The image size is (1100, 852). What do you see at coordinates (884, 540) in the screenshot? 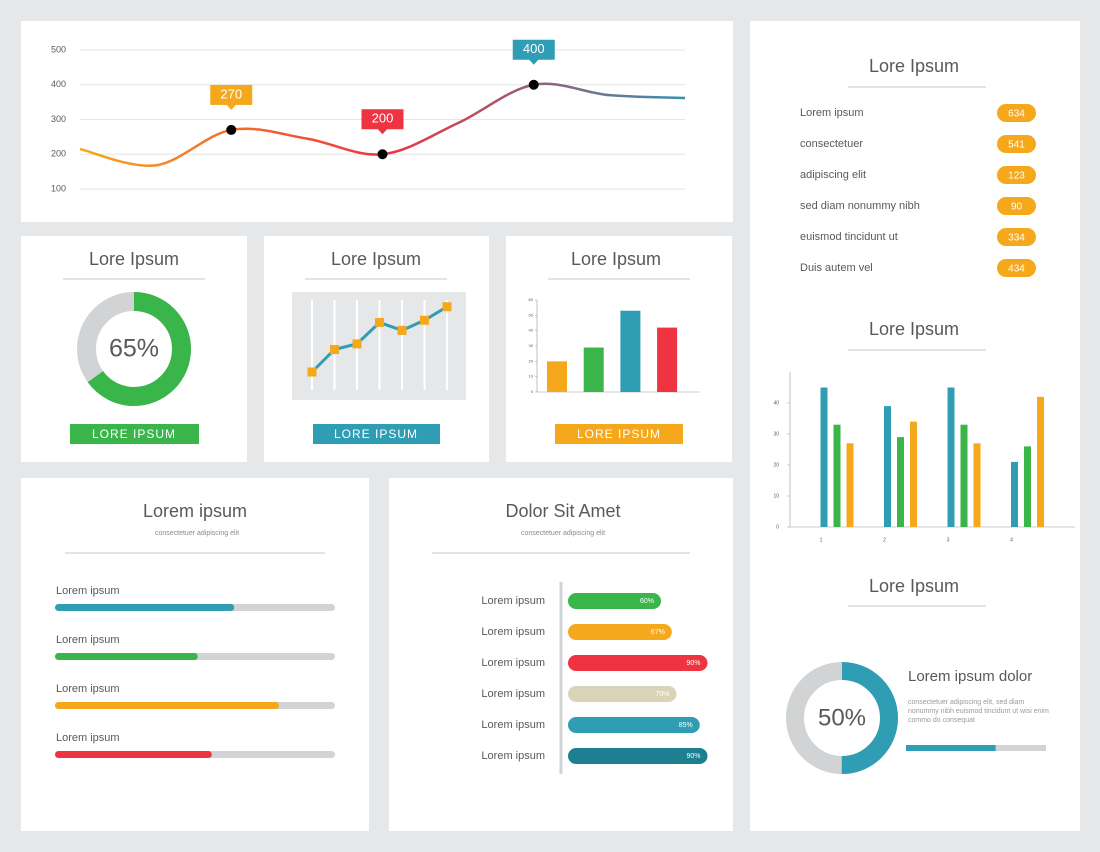
I see `x-tick-label: 2` at bounding box center [884, 540].